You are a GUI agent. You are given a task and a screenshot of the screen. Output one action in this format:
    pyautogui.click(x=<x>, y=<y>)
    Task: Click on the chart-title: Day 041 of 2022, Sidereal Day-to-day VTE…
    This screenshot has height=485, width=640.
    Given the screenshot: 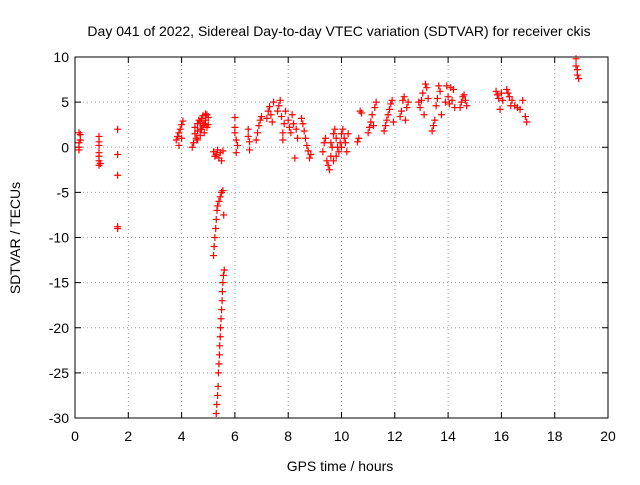 What is the action you would take?
    pyautogui.click(x=338, y=31)
    